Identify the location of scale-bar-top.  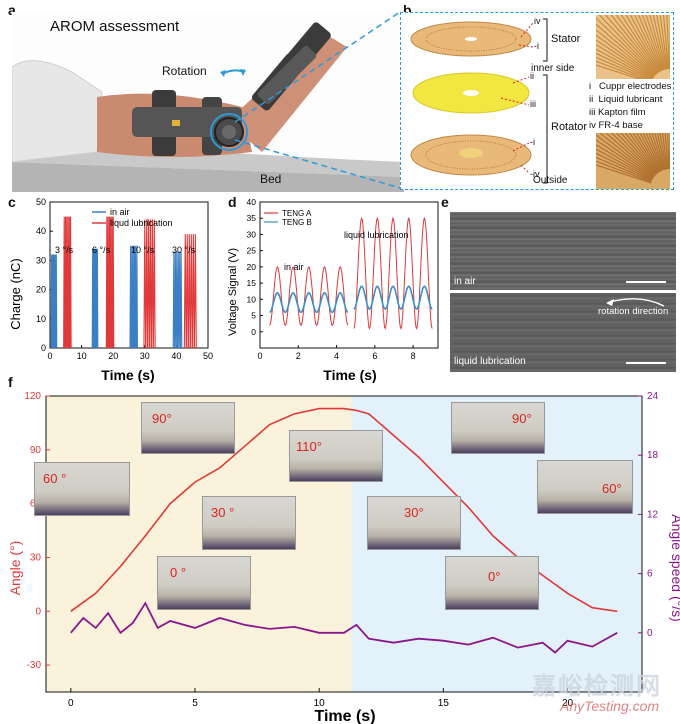
(646, 282).